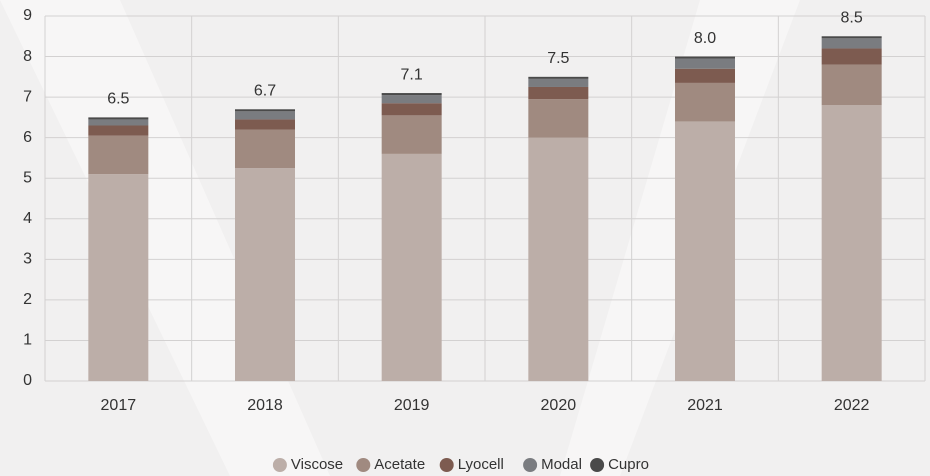  What do you see at coordinates (481, 464) in the screenshot?
I see `legend-label: Lyocell` at bounding box center [481, 464].